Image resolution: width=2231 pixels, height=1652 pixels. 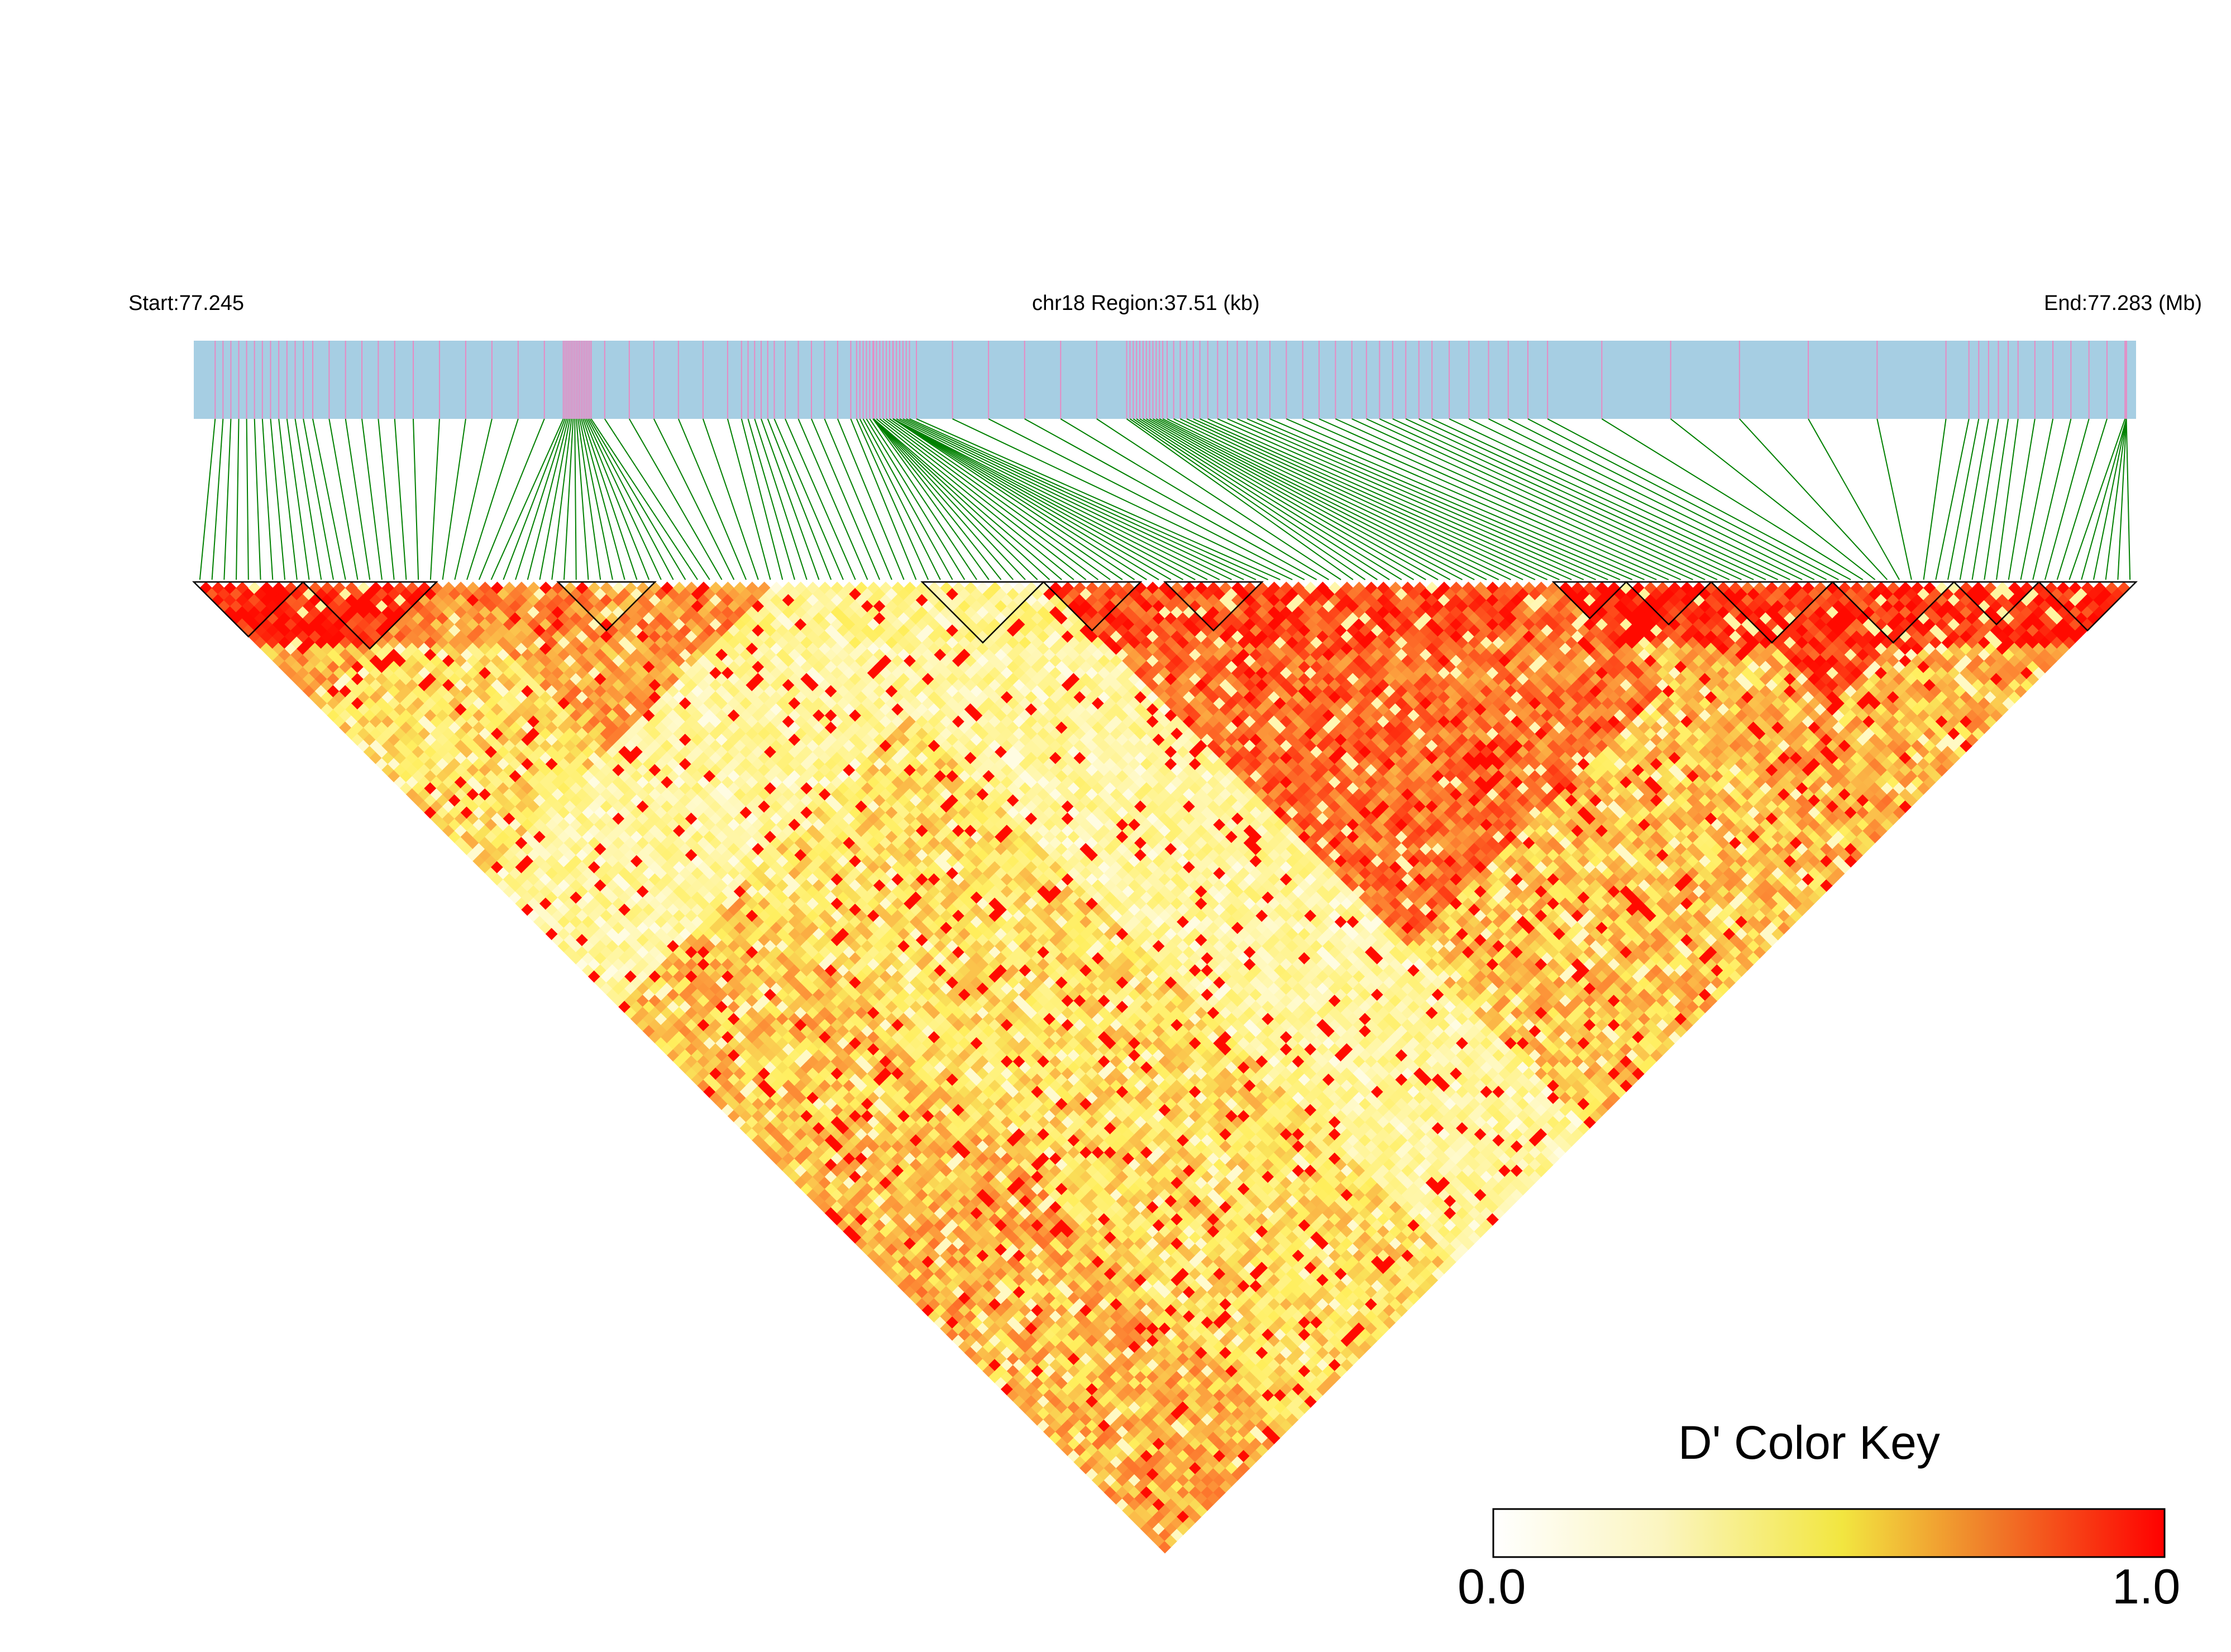 I want to click on track-background, so click(x=1165, y=380).